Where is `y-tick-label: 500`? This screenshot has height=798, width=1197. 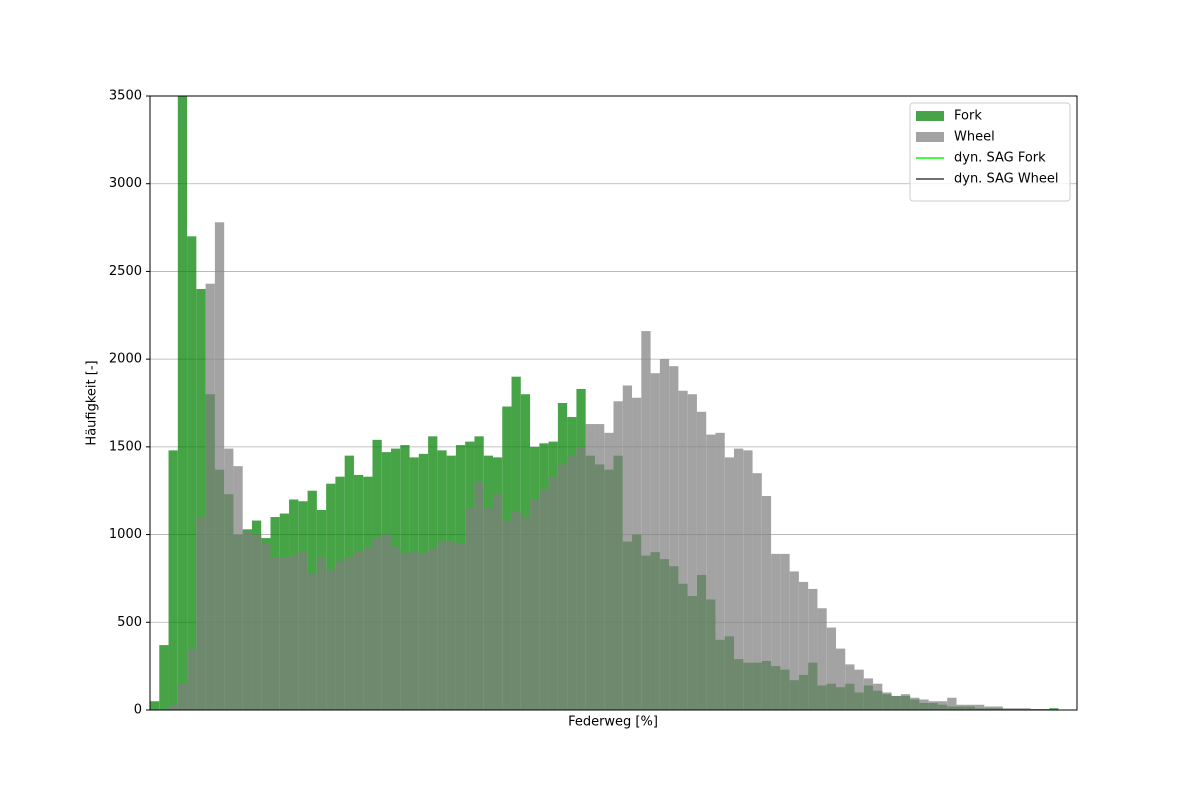
y-tick-label: 500 is located at coordinates (129, 622).